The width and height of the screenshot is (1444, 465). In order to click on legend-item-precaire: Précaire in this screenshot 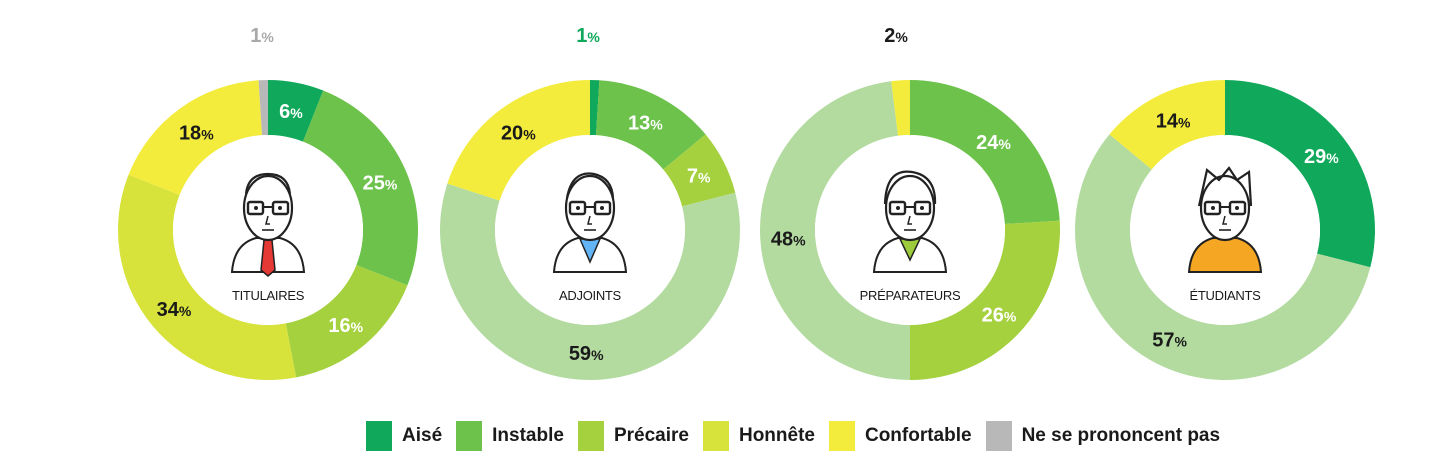, I will do `click(633, 436)`.